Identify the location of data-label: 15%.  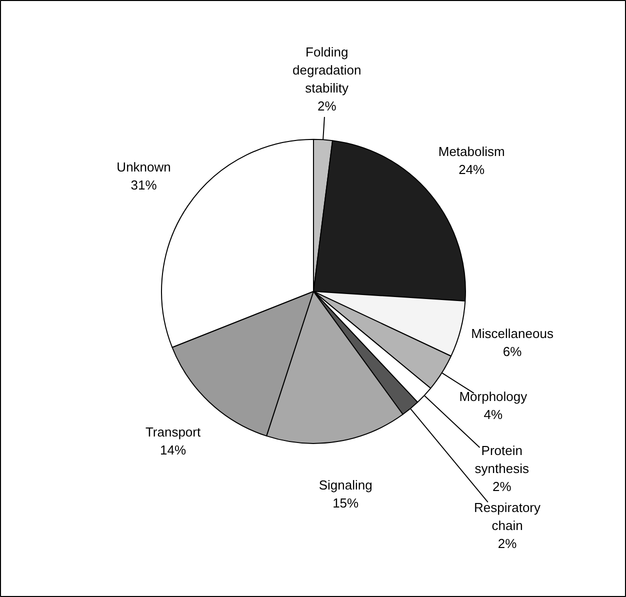
(346, 503).